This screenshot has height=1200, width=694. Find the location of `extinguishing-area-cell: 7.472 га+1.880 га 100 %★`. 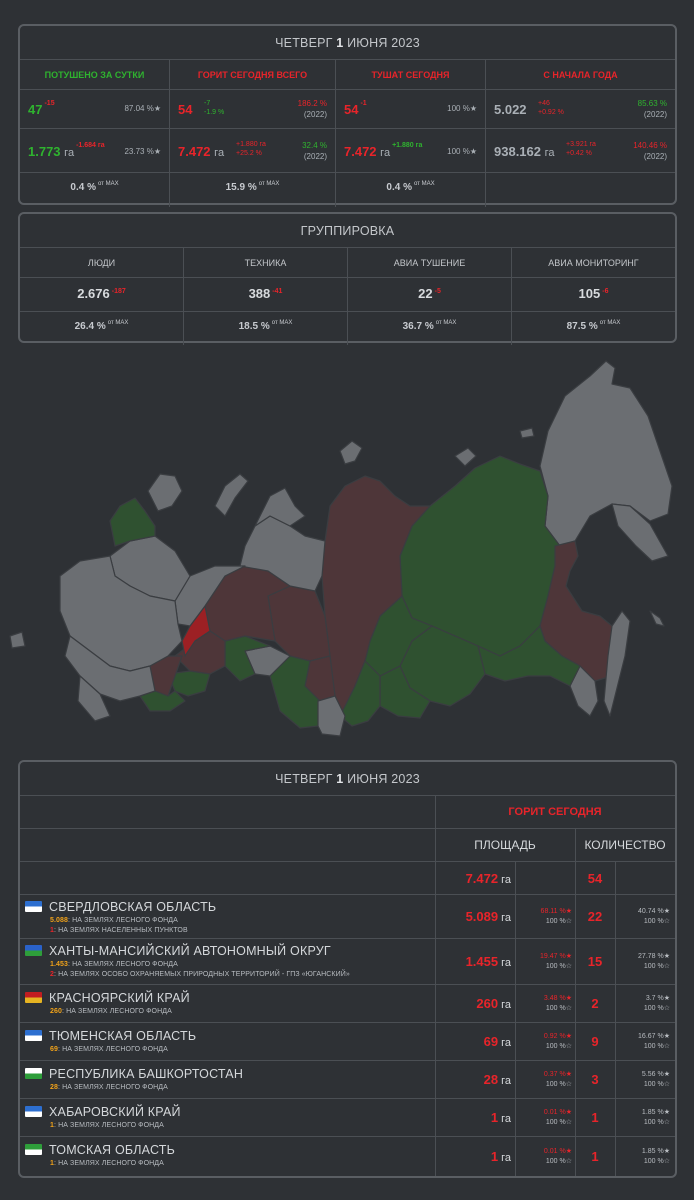

extinguishing-area-cell: 7.472 га+1.880 га 100 %★ is located at coordinates (411, 151).